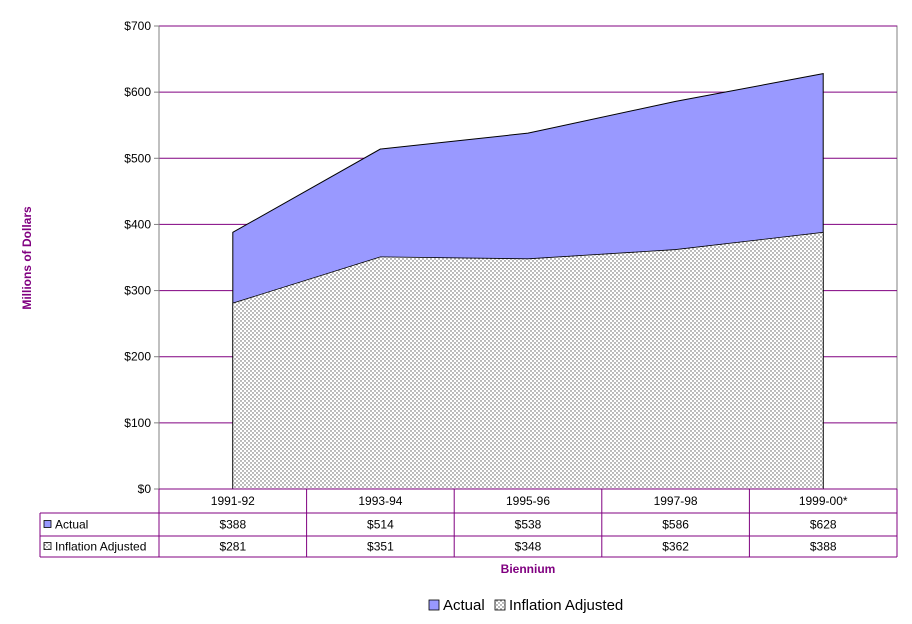 This screenshot has height=624, width=912. What do you see at coordinates (232, 547) in the screenshot?
I see `table-cell-1-0: $281` at bounding box center [232, 547].